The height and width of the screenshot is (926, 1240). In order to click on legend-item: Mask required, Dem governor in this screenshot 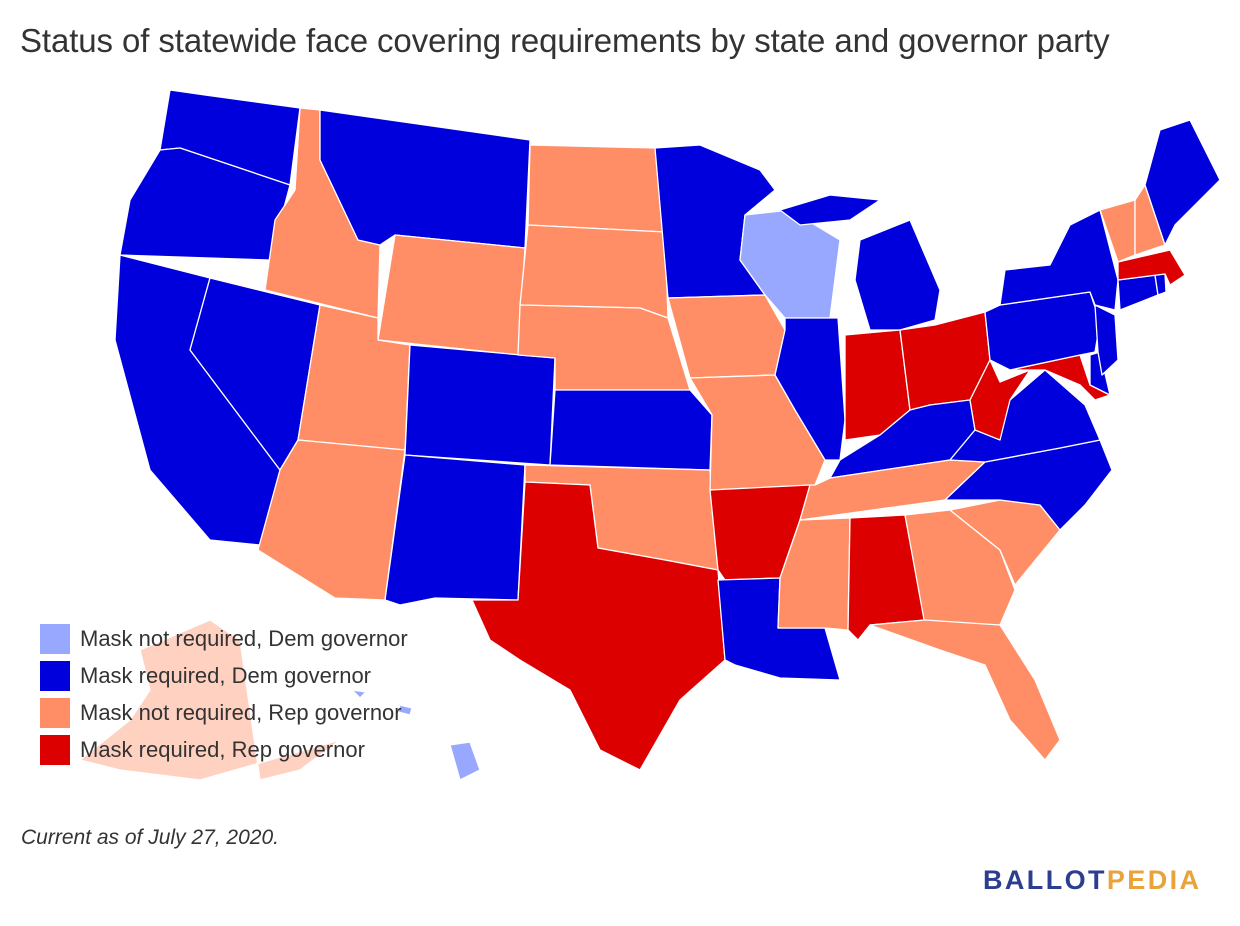, I will do `click(224, 675)`.